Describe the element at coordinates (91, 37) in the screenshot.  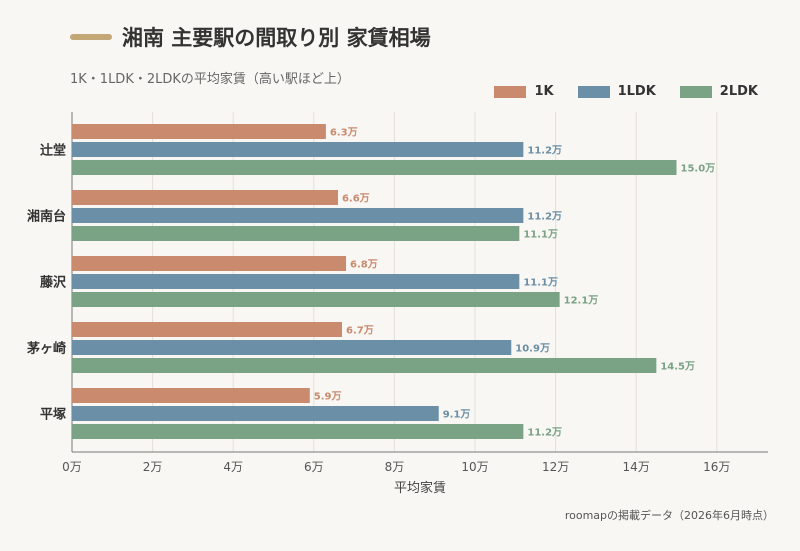
I see `title-accent-bar` at that location.